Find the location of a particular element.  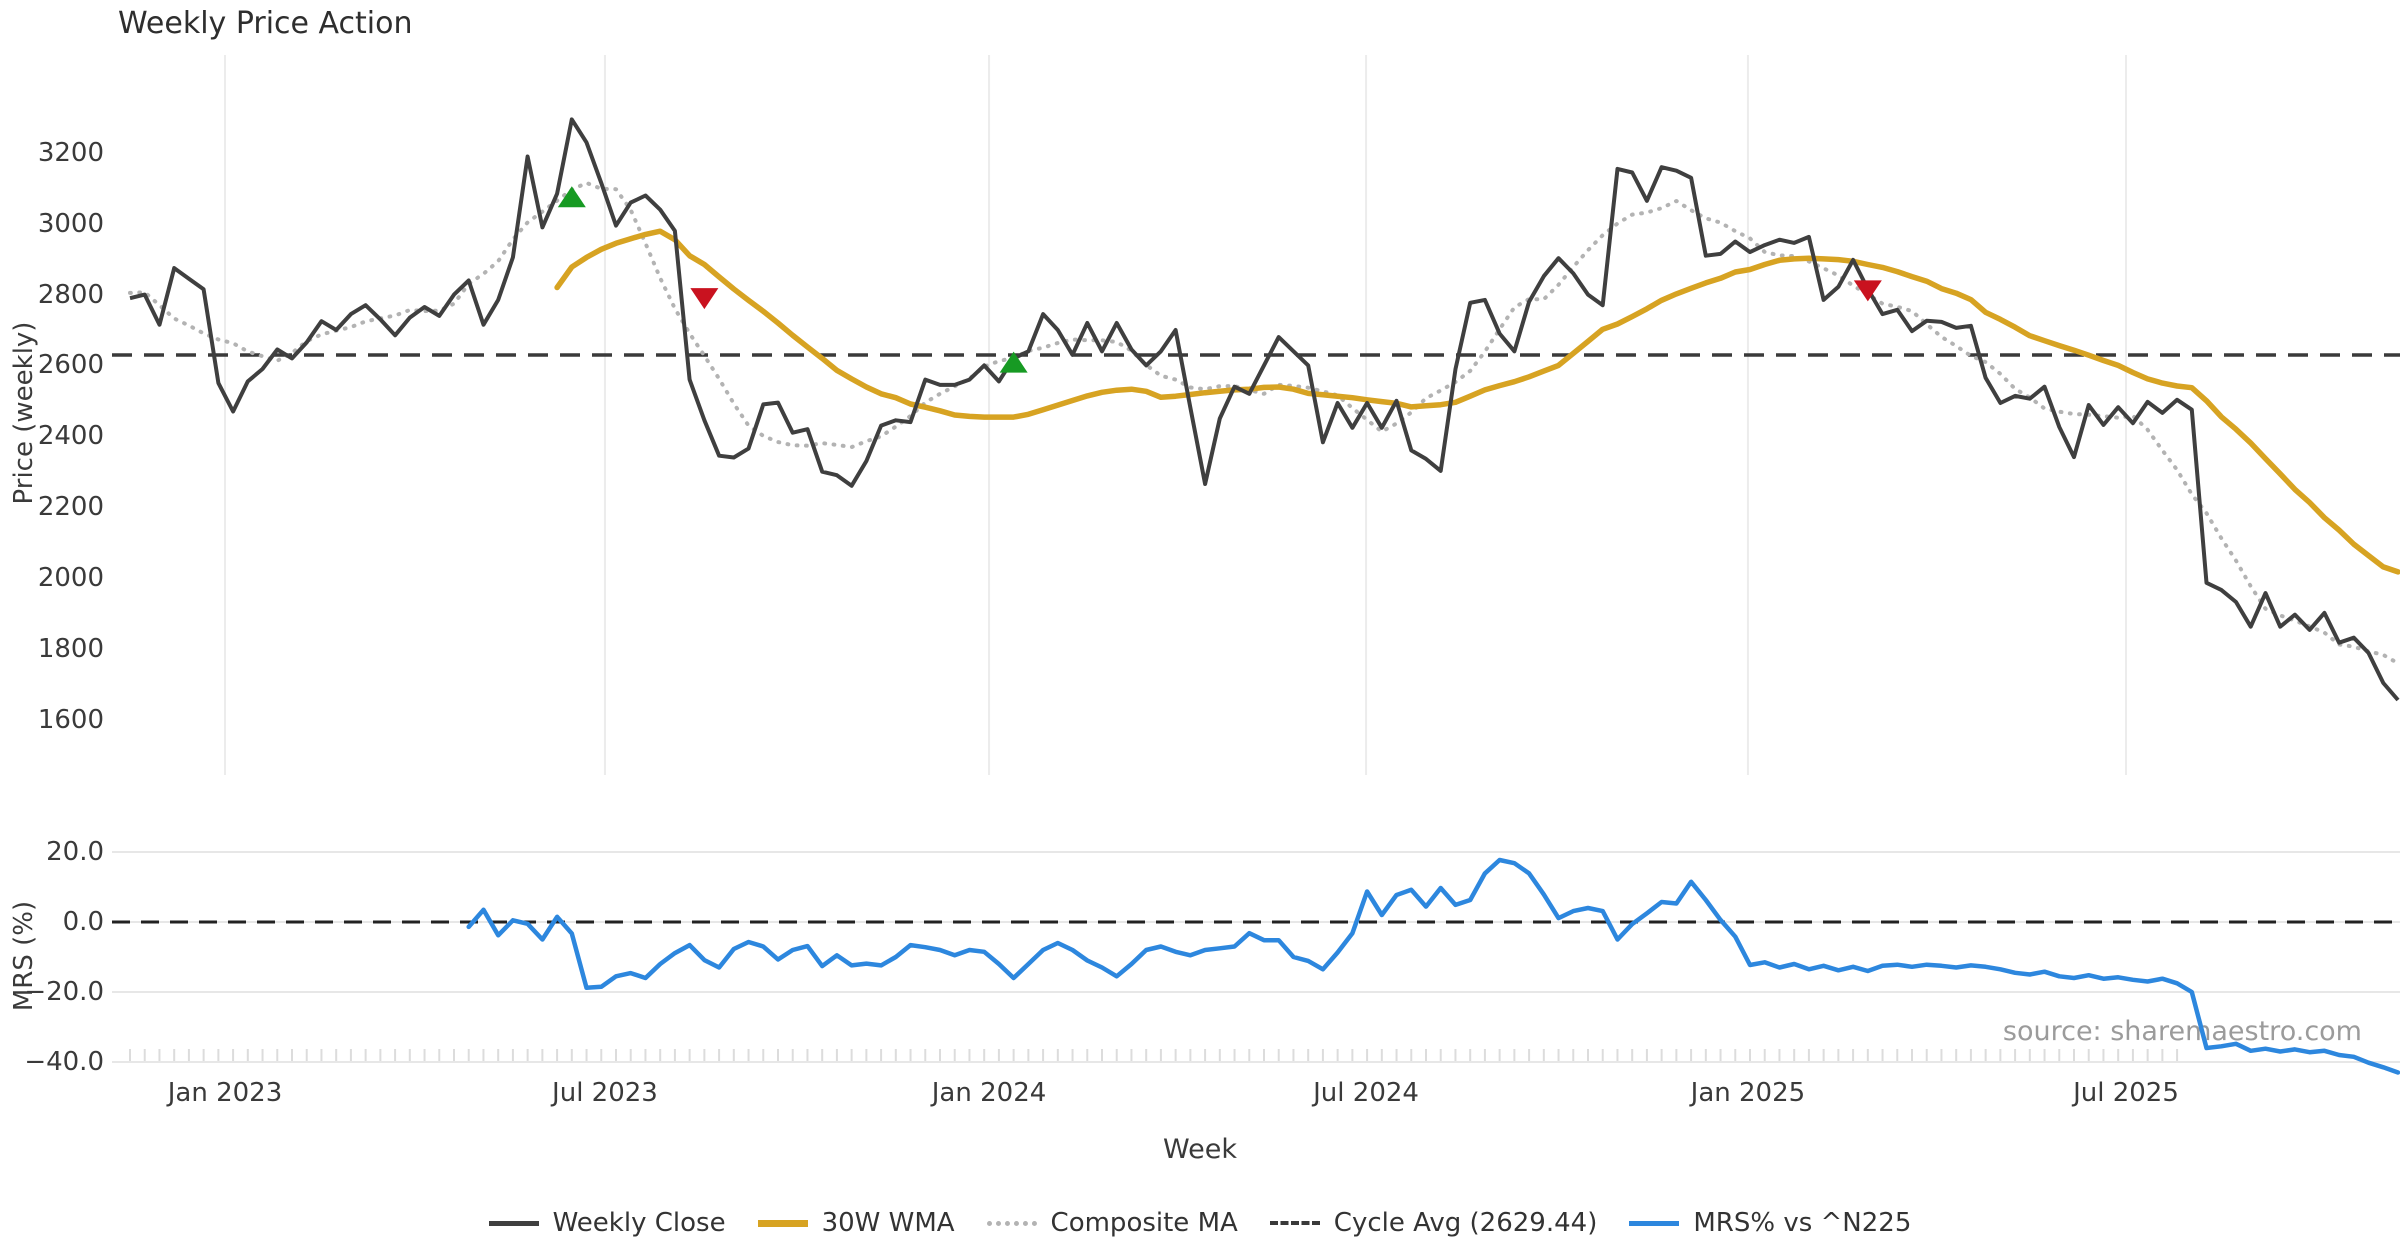

x-axis-label: Week is located at coordinates (1200, 1149).